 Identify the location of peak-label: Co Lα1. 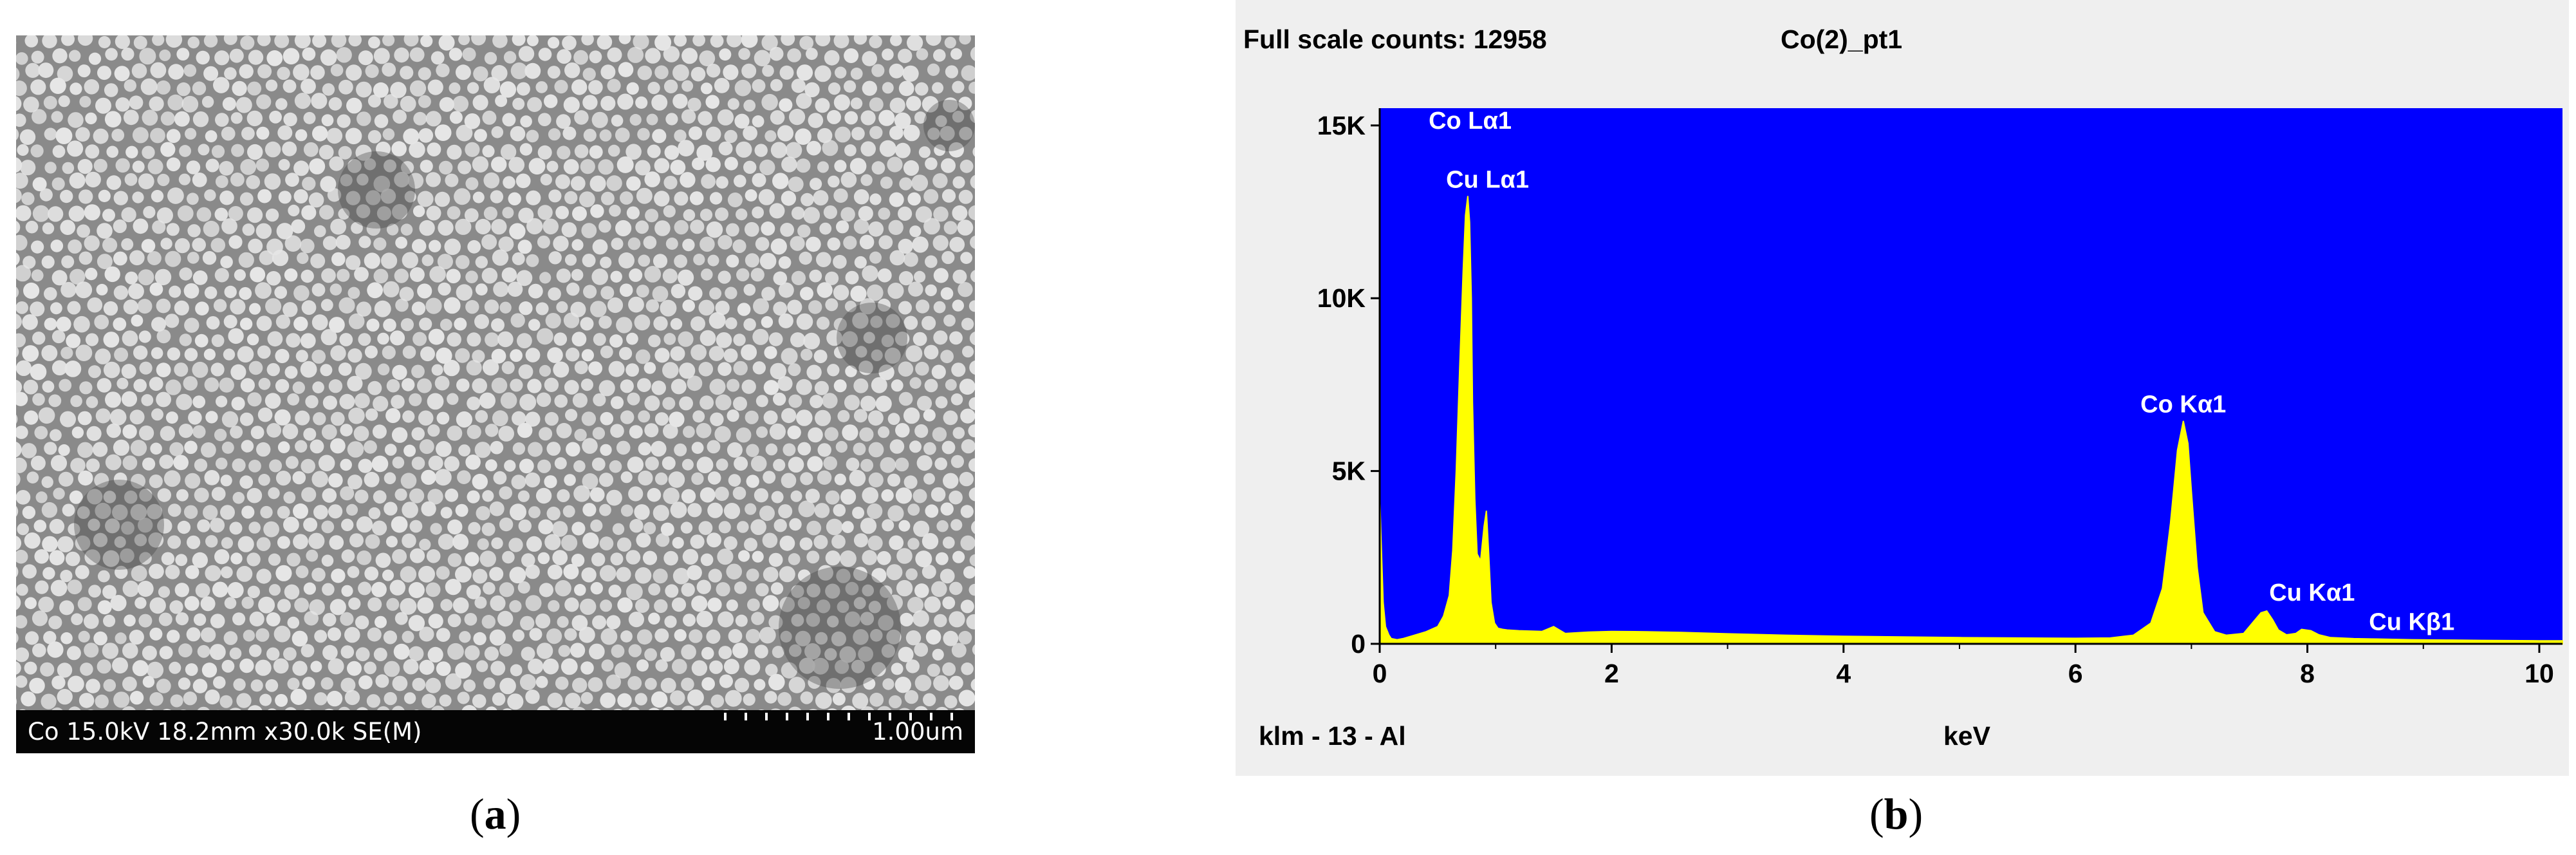
(1471, 122).